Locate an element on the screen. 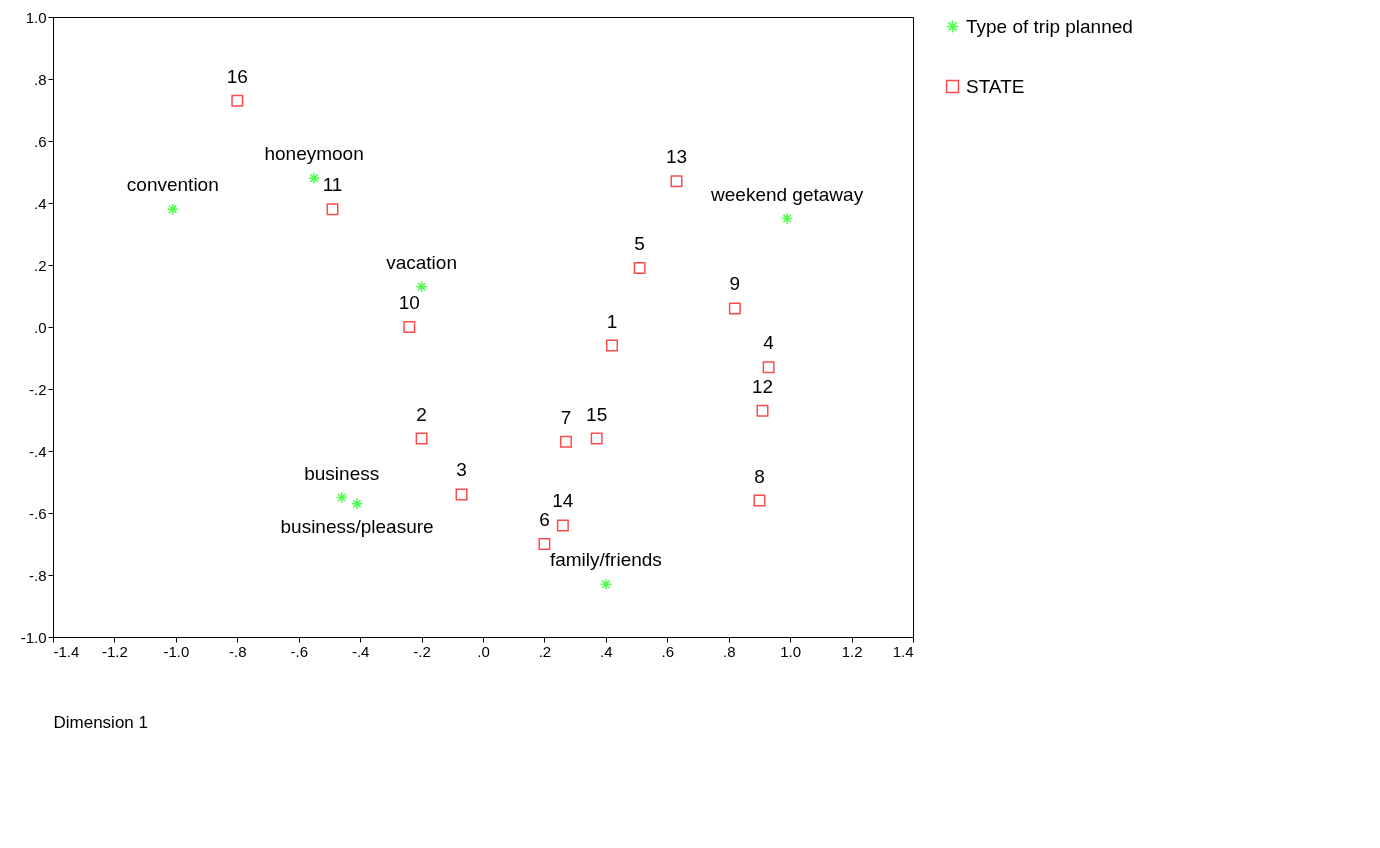  x-tick-label: .0 is located at coordinates (483, 651).